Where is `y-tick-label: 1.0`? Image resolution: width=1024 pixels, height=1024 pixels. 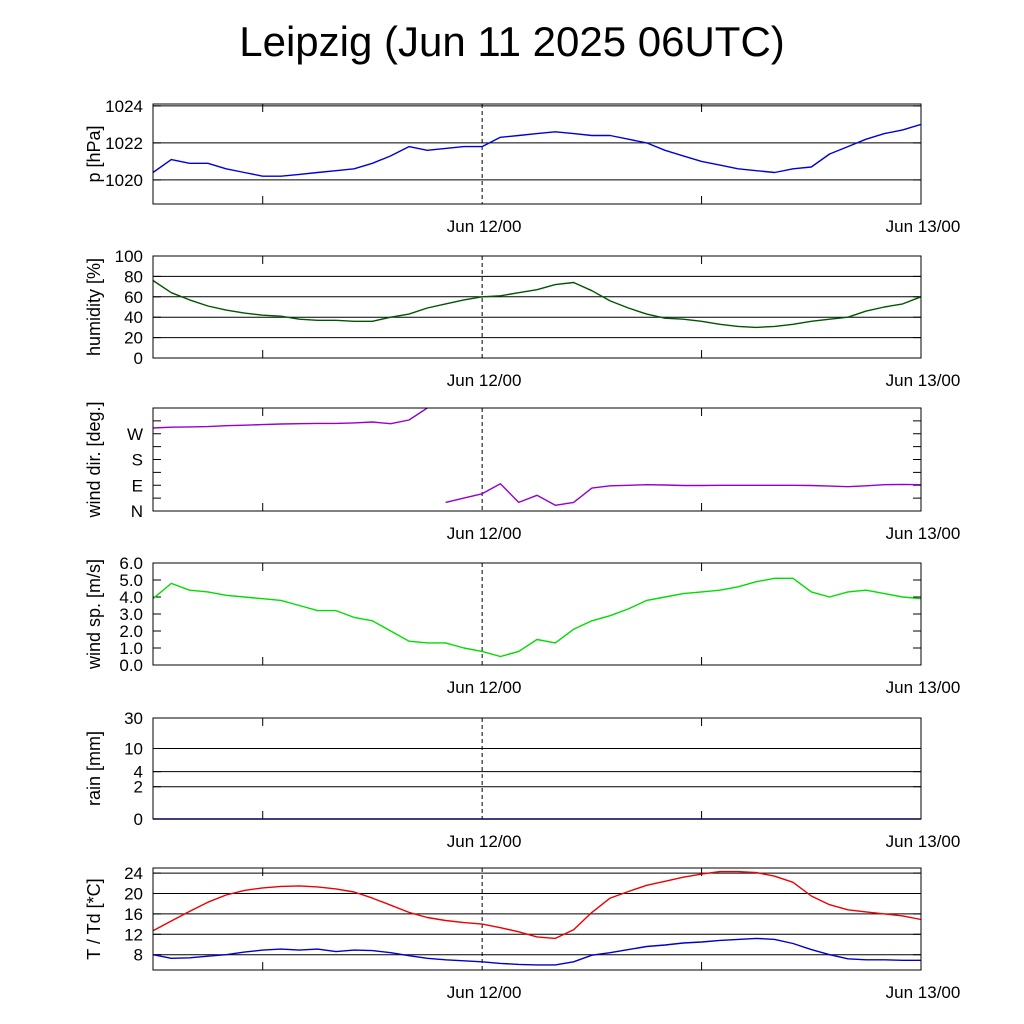 y-tick-label: 1.0 is located at coordinates (131, 648).